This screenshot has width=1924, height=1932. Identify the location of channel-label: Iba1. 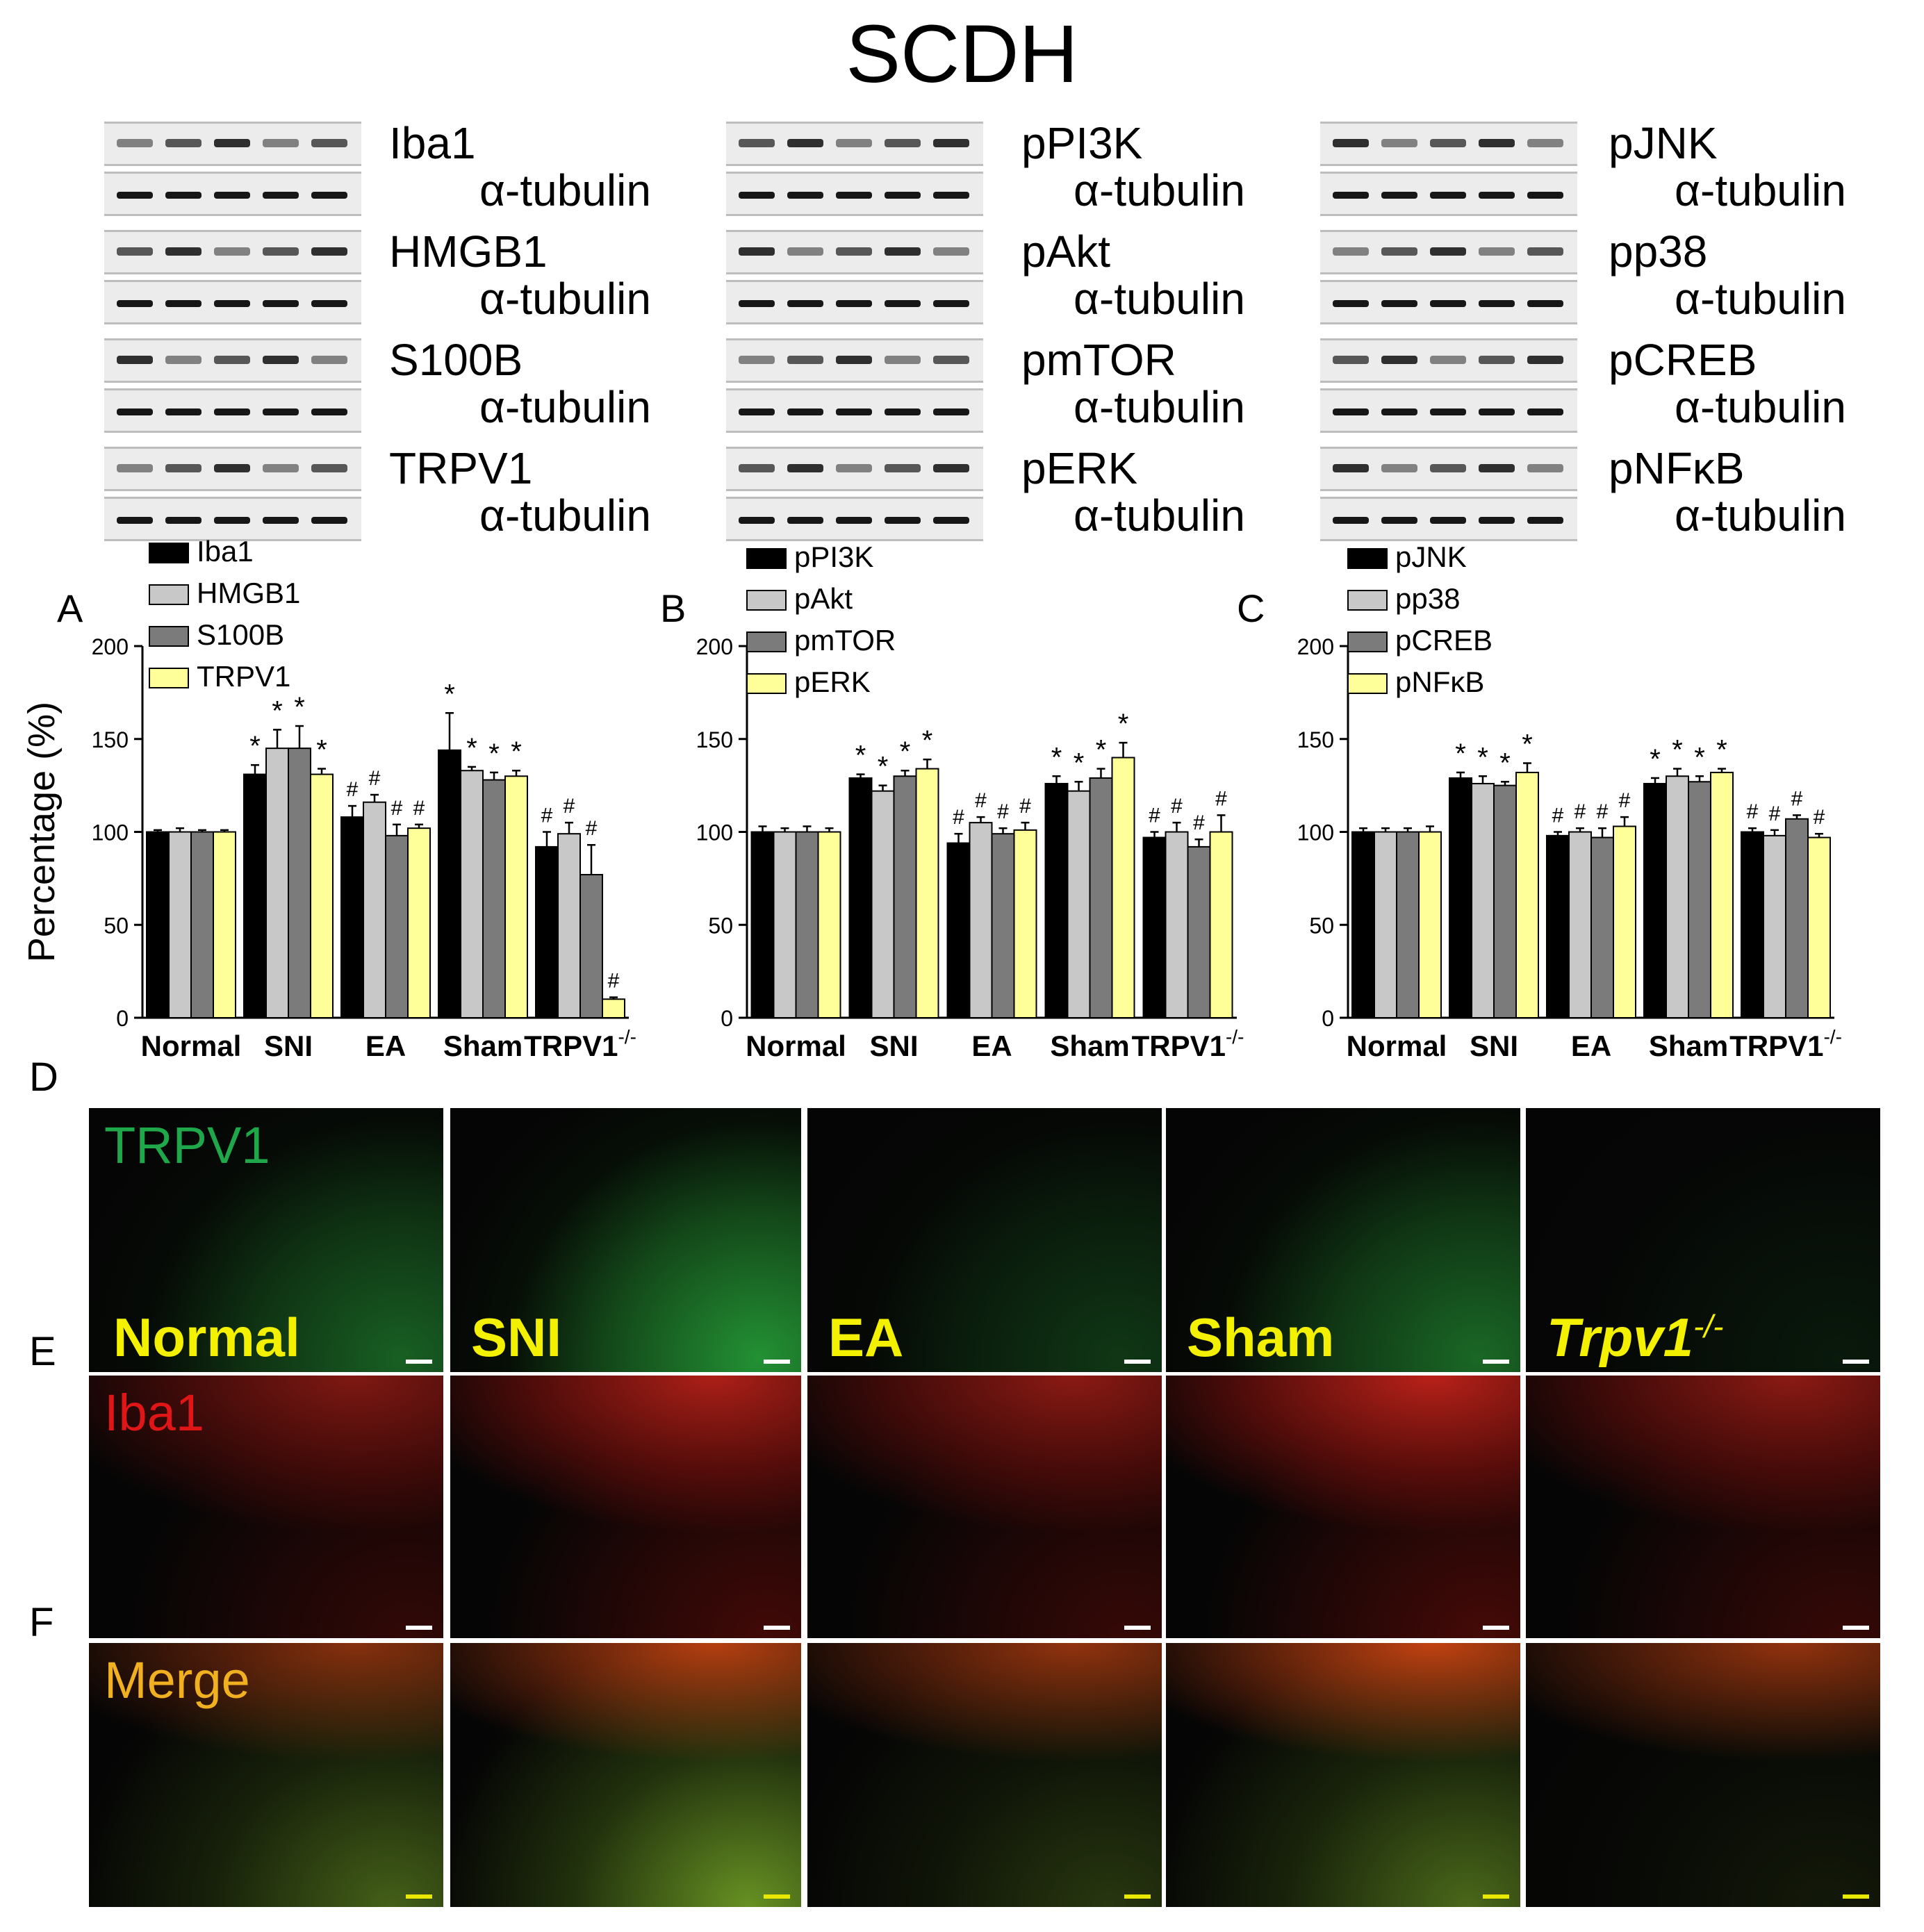
(155, 1413).